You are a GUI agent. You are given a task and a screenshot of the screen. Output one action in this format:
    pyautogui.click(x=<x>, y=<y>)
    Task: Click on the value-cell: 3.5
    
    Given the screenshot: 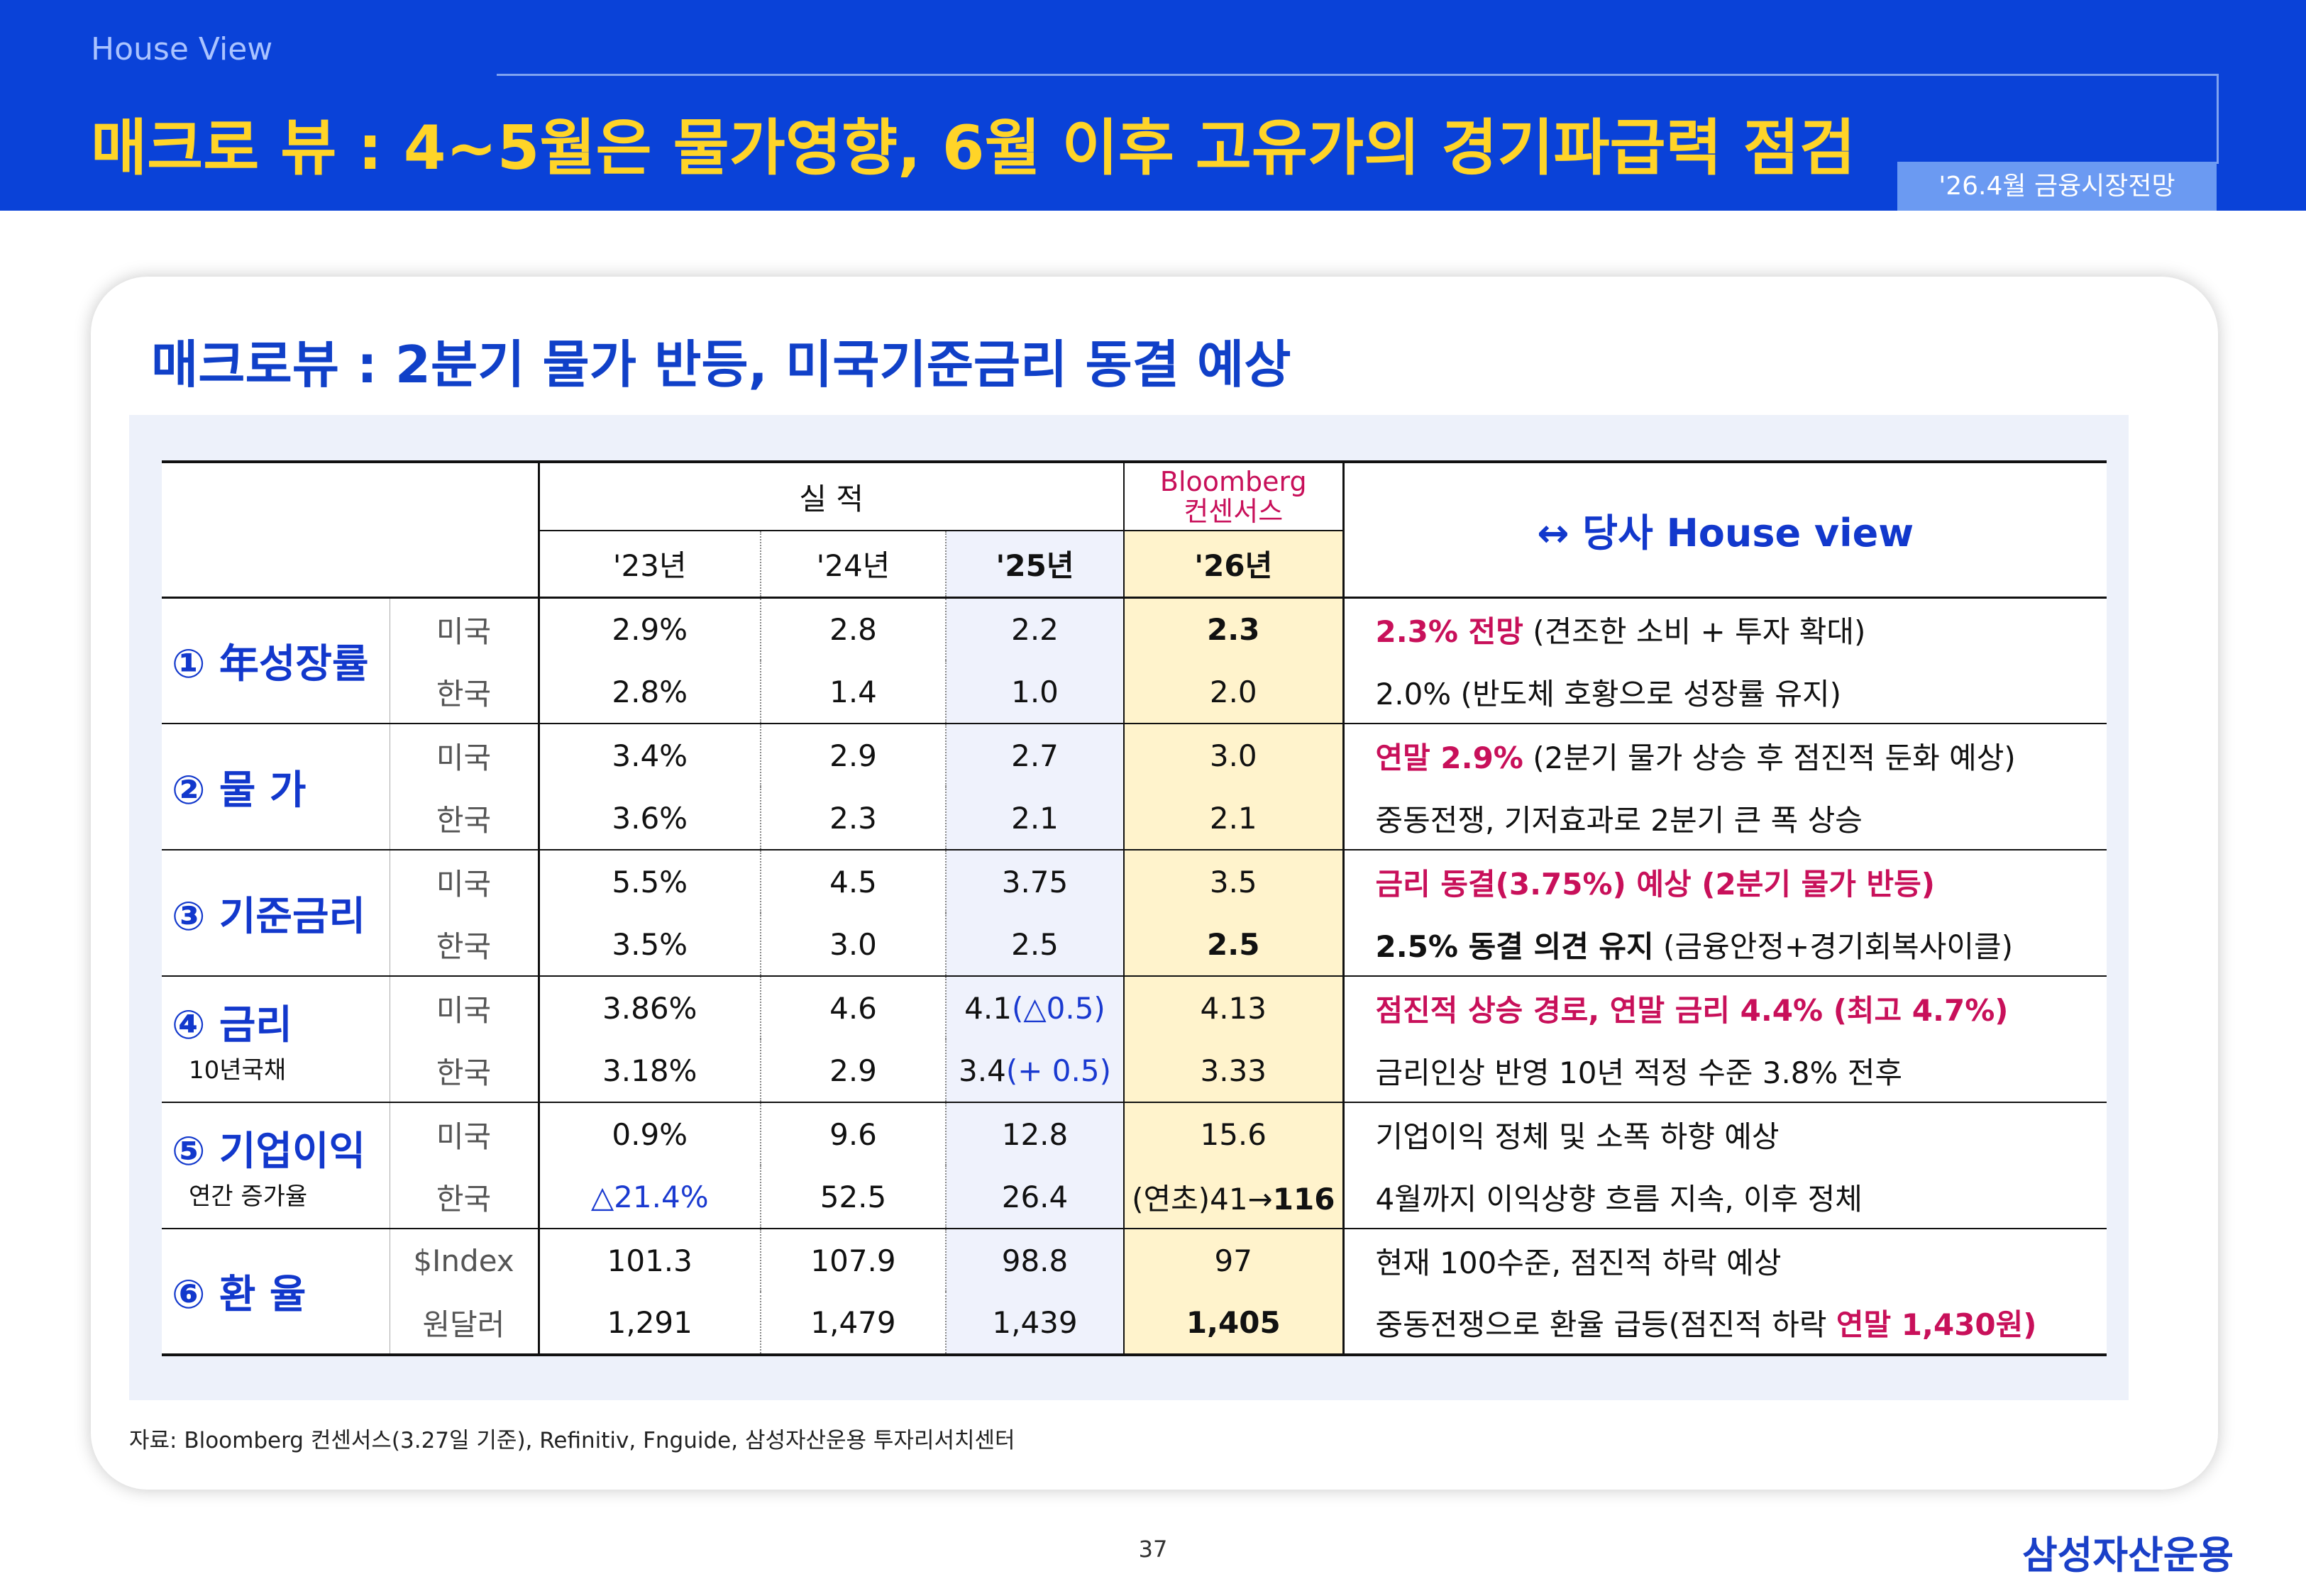 What is the action you would take?
    pyautogui.click(x=1233, y=882)
    